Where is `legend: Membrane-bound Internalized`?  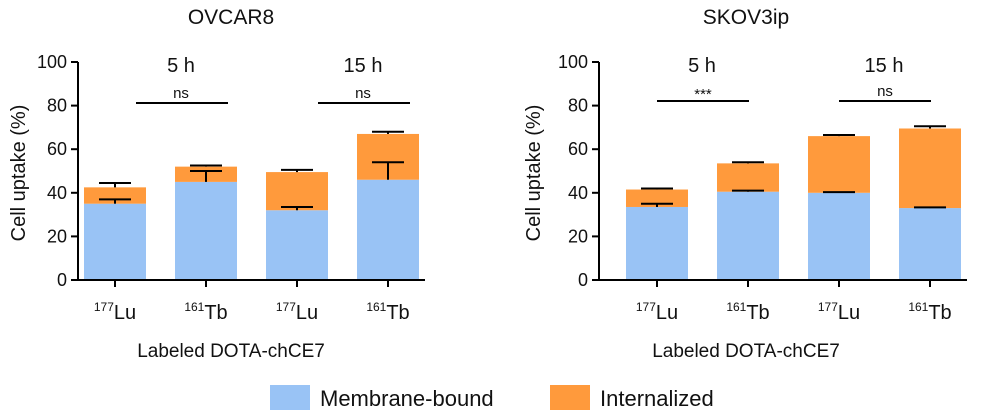 legend: Membrane-bound Internalized is located at coordinates (492, 398).